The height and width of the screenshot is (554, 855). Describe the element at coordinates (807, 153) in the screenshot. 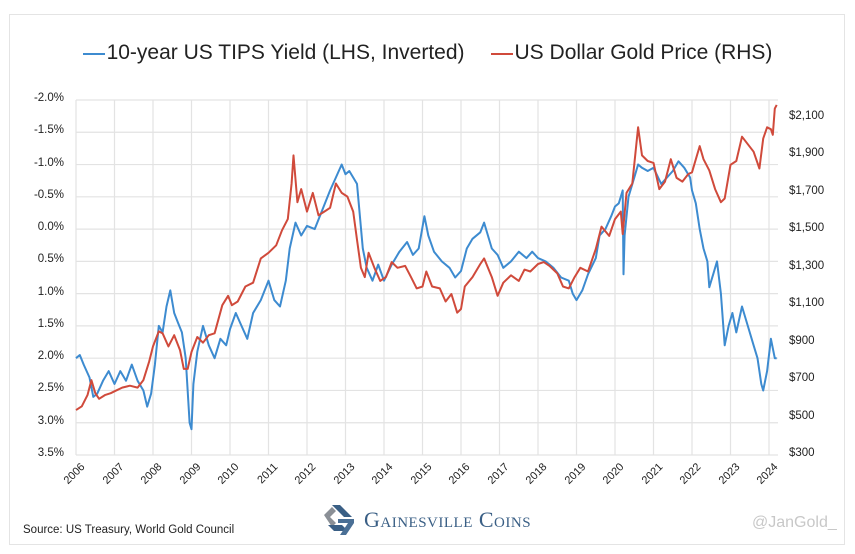

I see `y-right-tick-label: $1,900` at that location.